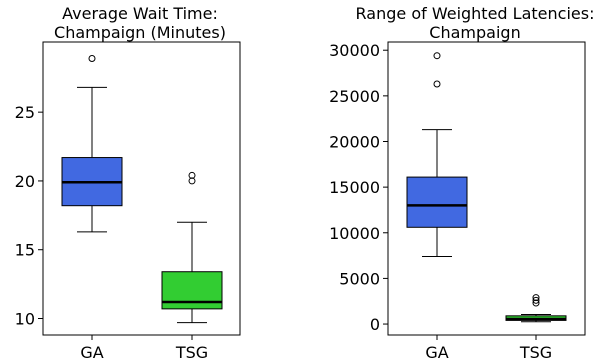 The image size is (596, 360). What do you see at coordinates (437, 202) in the screenshot?
I see `box-ga` at bounding box center [437, 202].